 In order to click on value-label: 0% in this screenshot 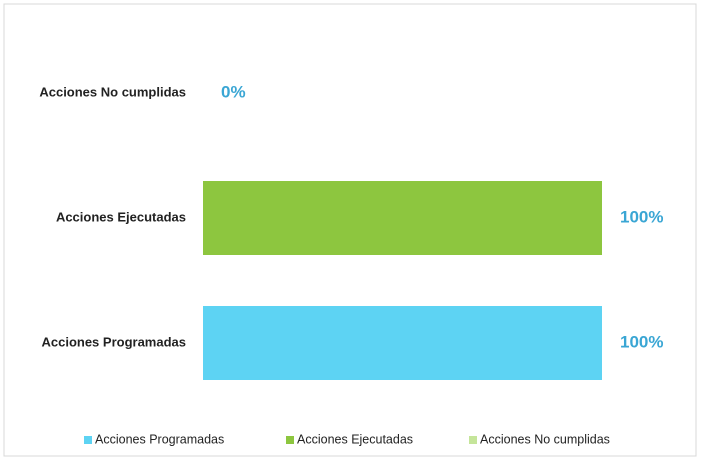, I will do `click(233, 91)`.